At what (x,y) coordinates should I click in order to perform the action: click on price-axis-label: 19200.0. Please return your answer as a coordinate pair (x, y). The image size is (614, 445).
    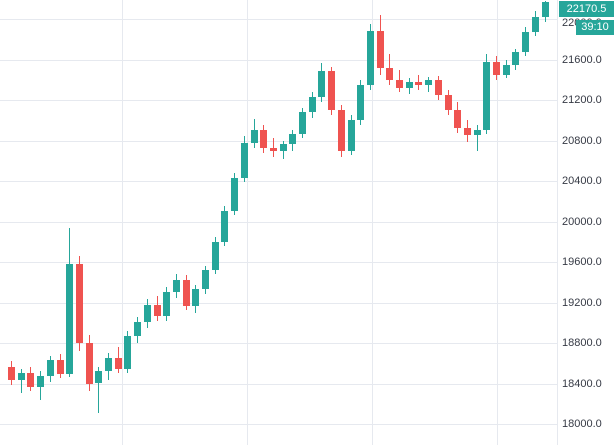
    Looking at the image, I should click on (582, 303).